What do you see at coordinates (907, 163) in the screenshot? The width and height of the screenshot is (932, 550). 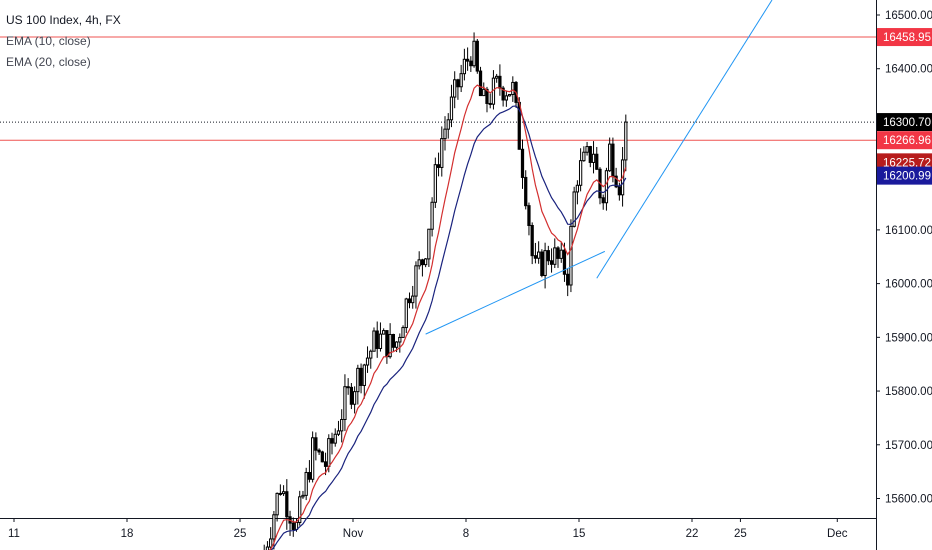 I see `ema10-price-tag: 16225.72` at bounding box center [907, 163].